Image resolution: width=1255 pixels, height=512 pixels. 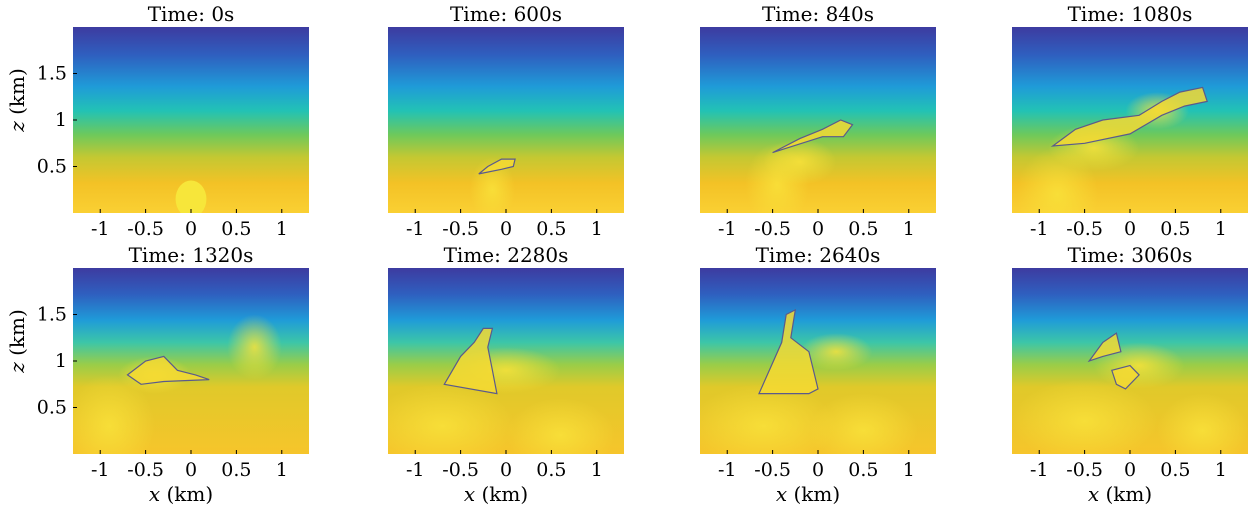 I want to click on panel-title: Time: 2640s, so click(x=818, y=255).